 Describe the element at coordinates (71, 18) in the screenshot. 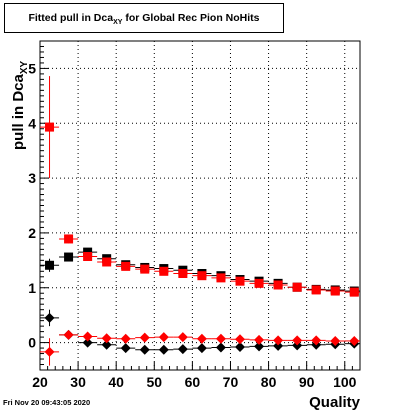

I see `title-main: Fitted pull in Dca` at that location.